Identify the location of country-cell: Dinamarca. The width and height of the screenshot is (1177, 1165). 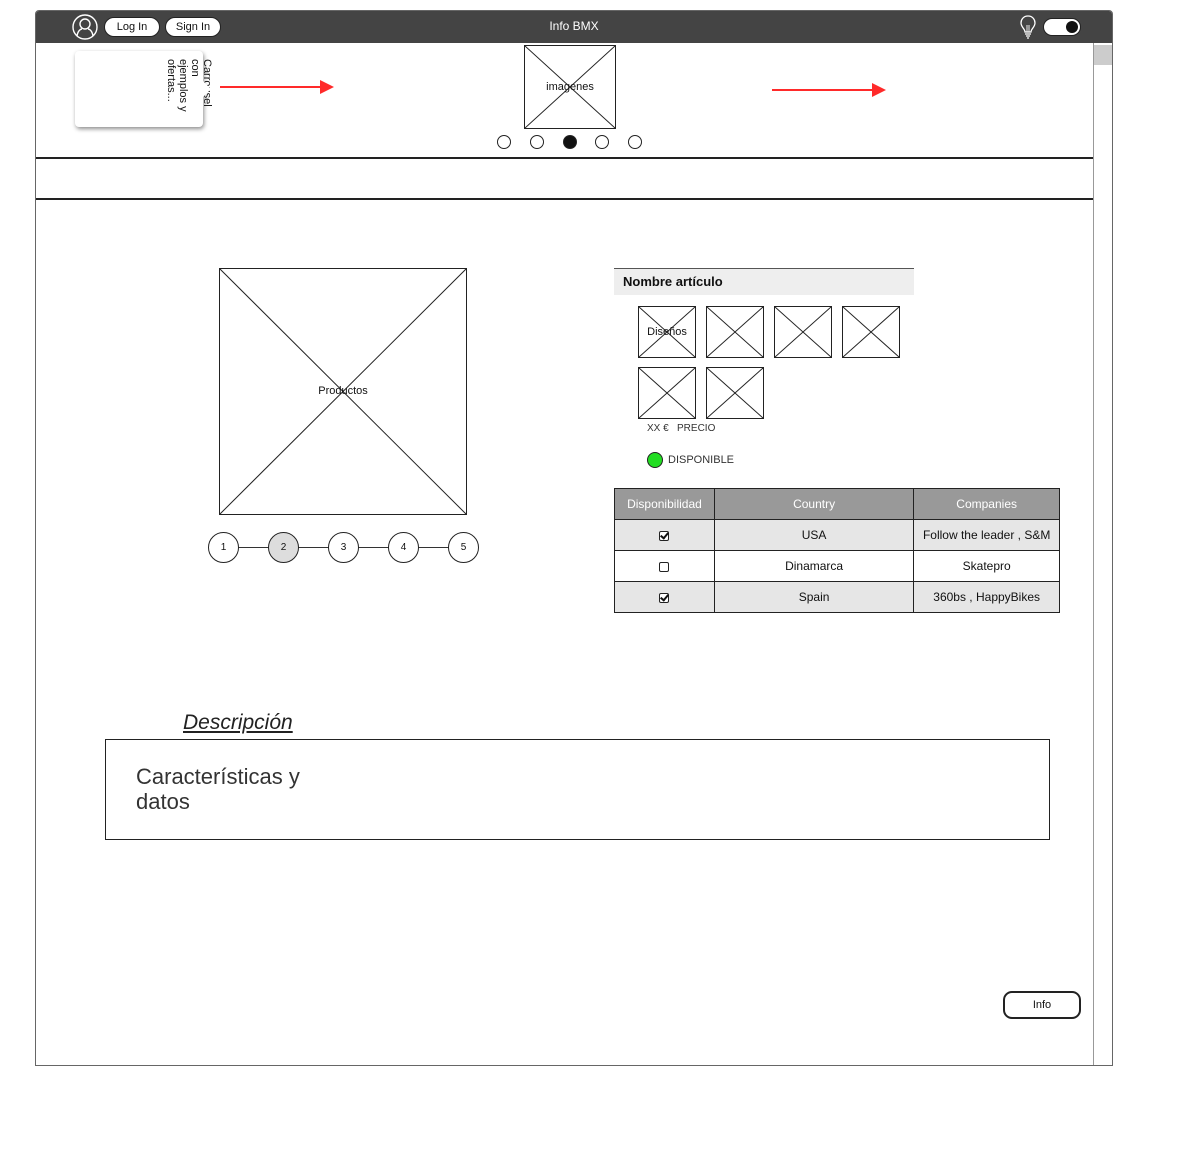
(814, 566).